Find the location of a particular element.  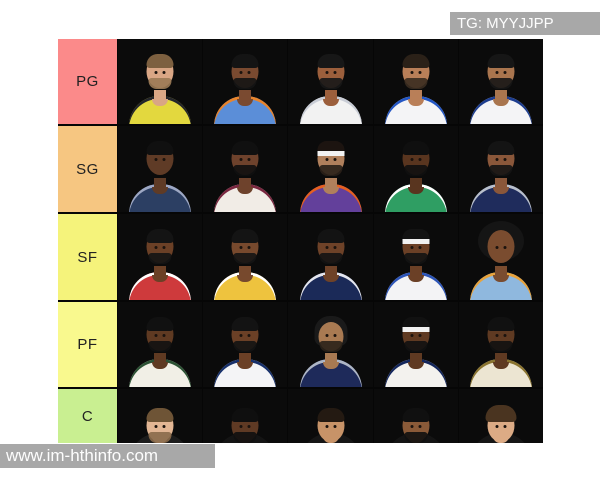

watermark-bottom-text: www.im-hthinfo.com is located at coordinates (82, 455).